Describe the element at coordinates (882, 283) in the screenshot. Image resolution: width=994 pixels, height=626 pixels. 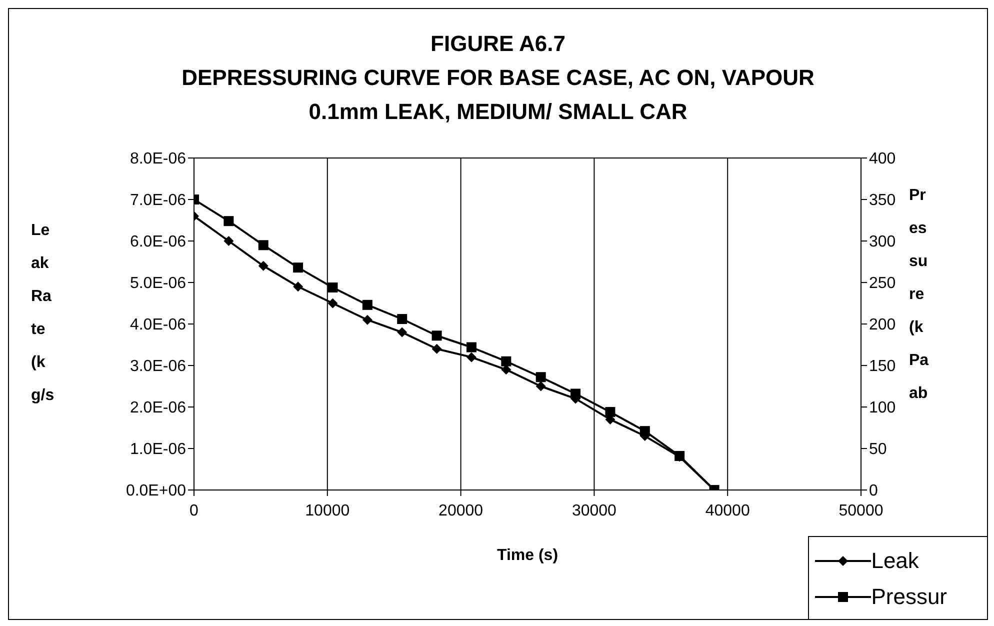
I see `y2-tick-label: 250` at that location.